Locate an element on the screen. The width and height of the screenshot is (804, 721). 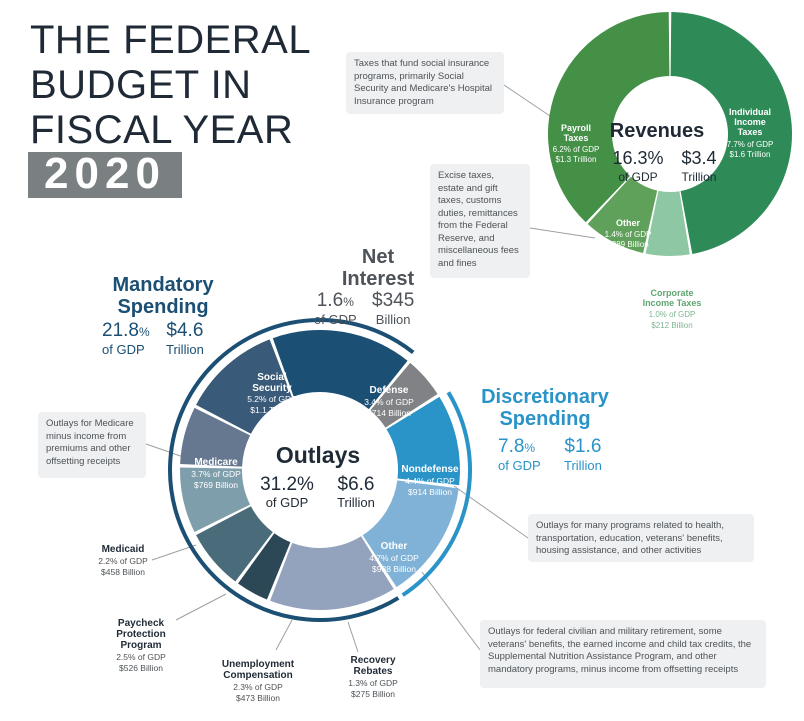
mandatory-title-2: Spending is located at coordinates (163, 307).